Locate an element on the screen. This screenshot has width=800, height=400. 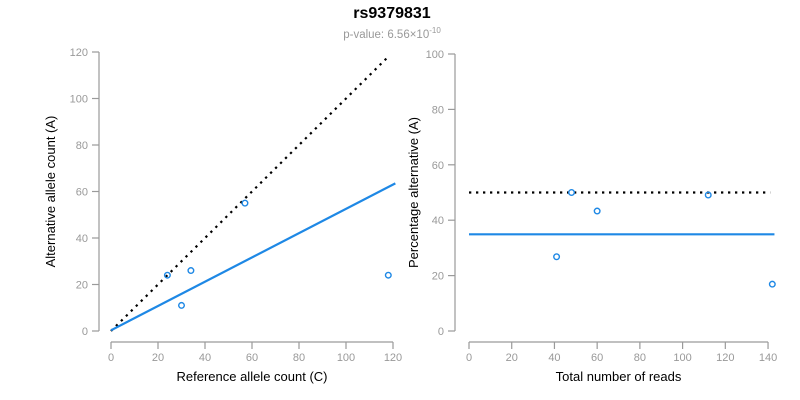
y-axis-label: Alternative allele count (A) is located at coordinates (50, 192).